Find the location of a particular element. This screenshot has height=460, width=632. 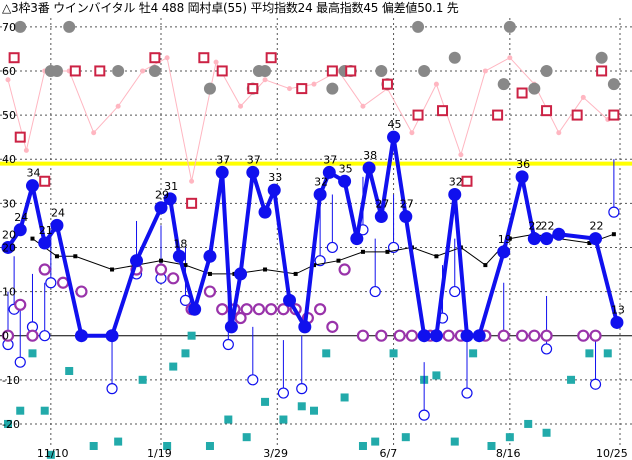

data-label: 32 is located at coordinates (321, 181).